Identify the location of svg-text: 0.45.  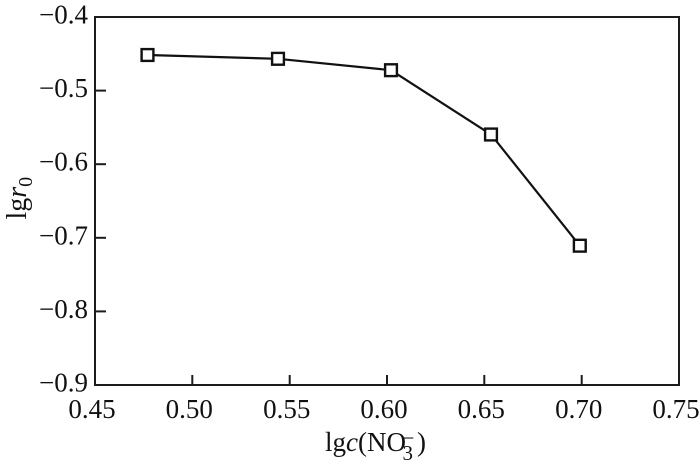
(91, 409).